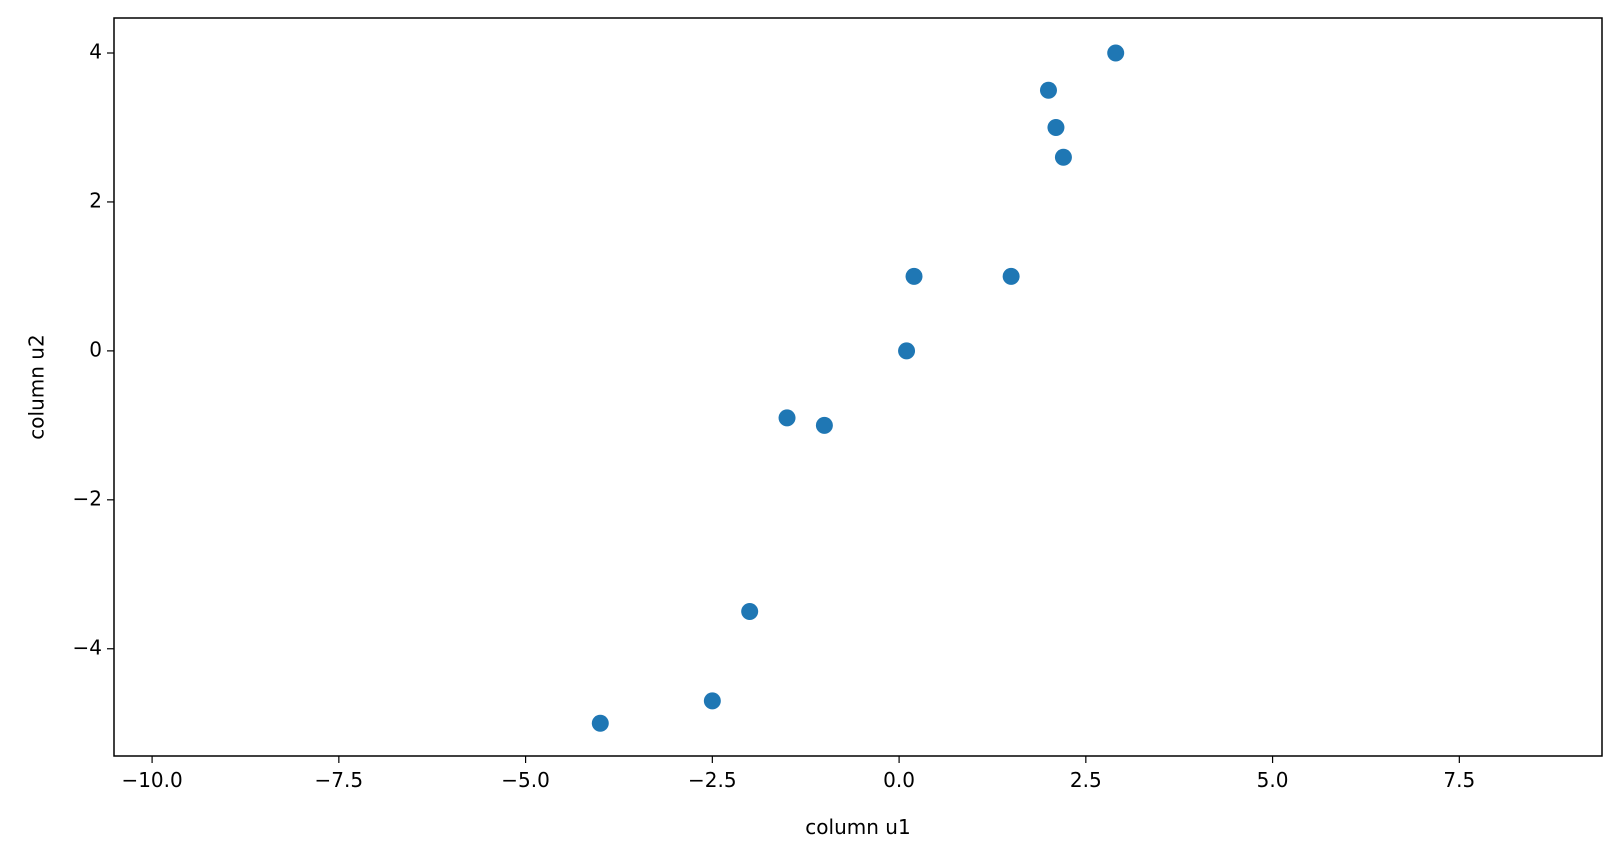 The image size is (1620, 862). Describe the element at coordinates (87, 498) in the screenshot. I see `y-tick-label: −2` at that location.